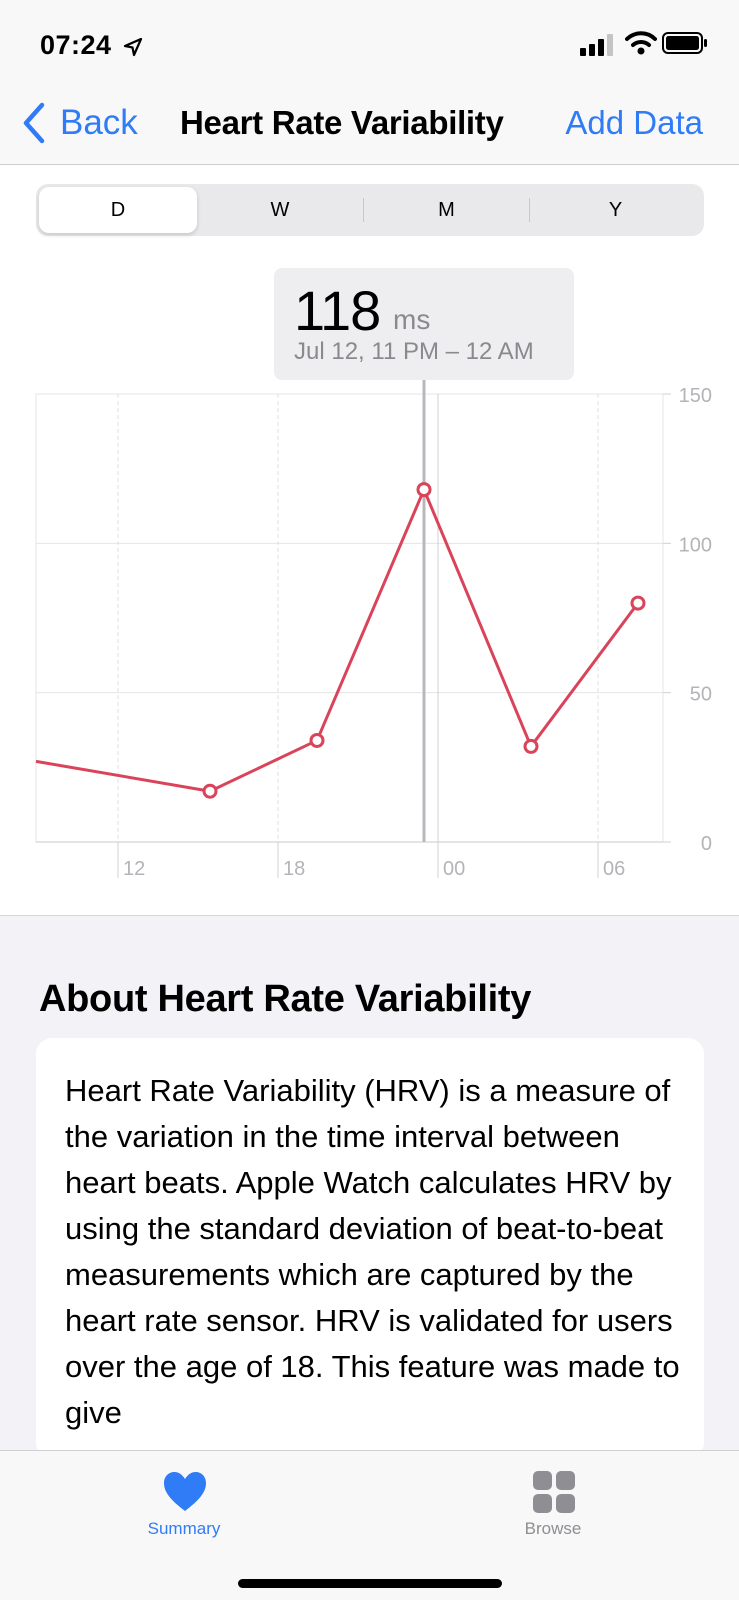 This screenshot has height=1600, width=739. Describe the element at coordinates (185, 1491) in the screenshot. I see `heart-icon` at that location.